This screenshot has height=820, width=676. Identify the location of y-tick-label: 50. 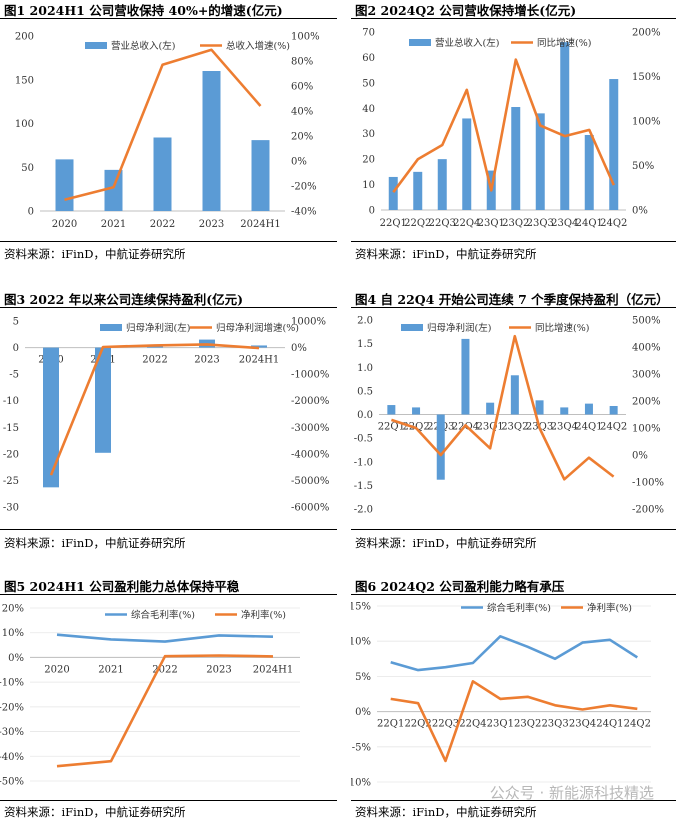
(27, 168).